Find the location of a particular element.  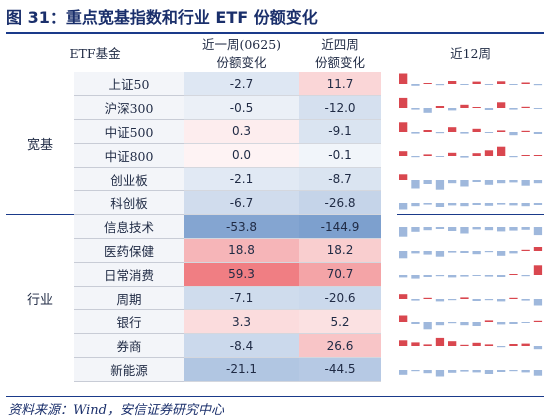

week1-change: 59.3 is located at coordinates (242, 274).